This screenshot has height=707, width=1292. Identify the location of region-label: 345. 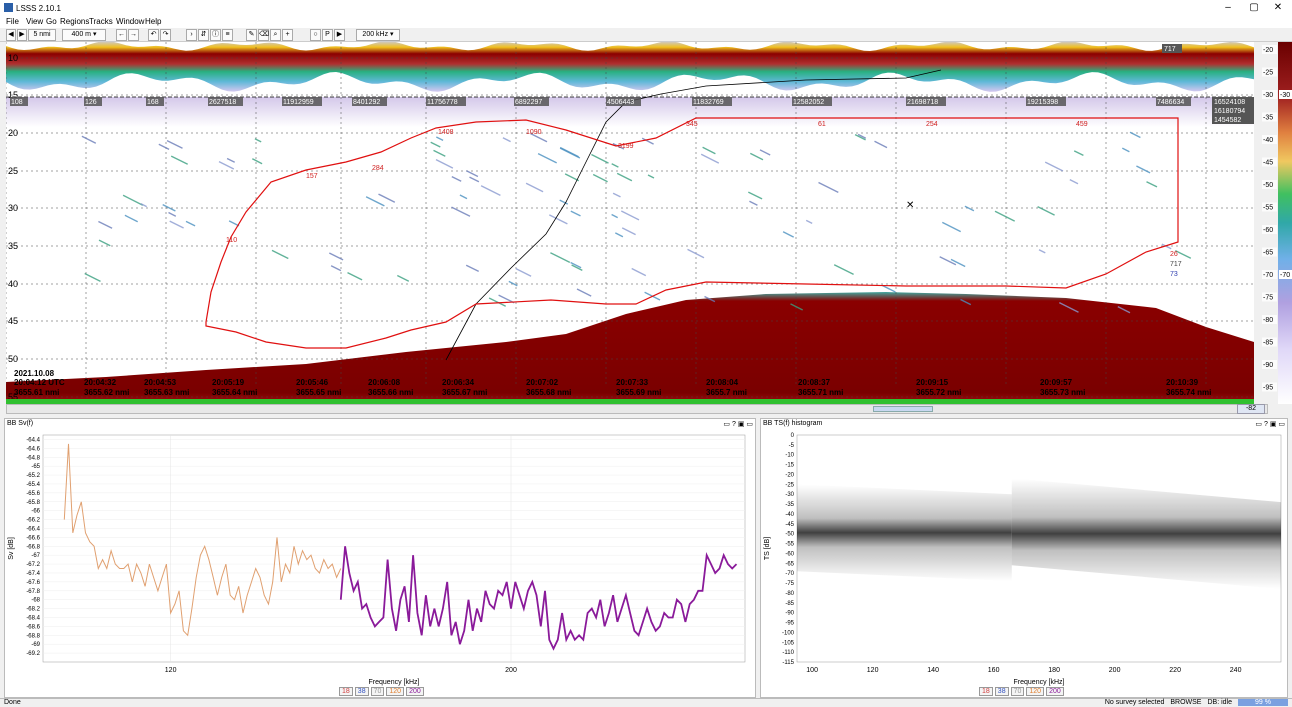
(692, 124).